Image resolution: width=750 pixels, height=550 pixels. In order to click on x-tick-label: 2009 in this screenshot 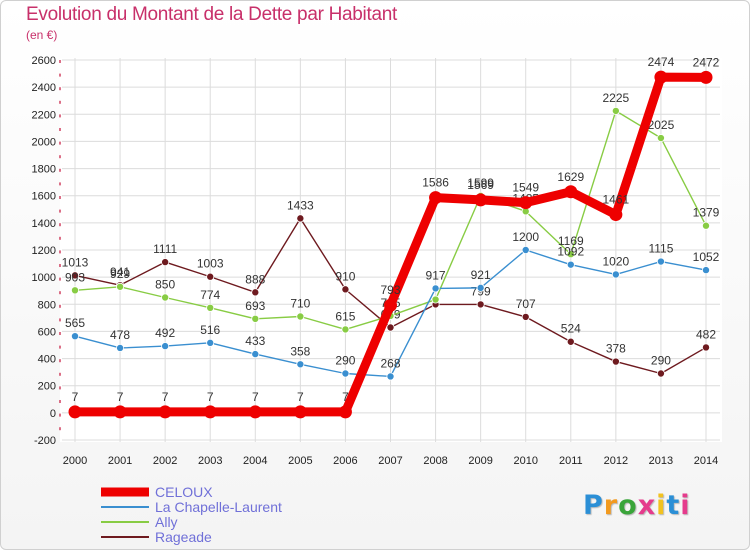, I will do `click(480, 461)`.